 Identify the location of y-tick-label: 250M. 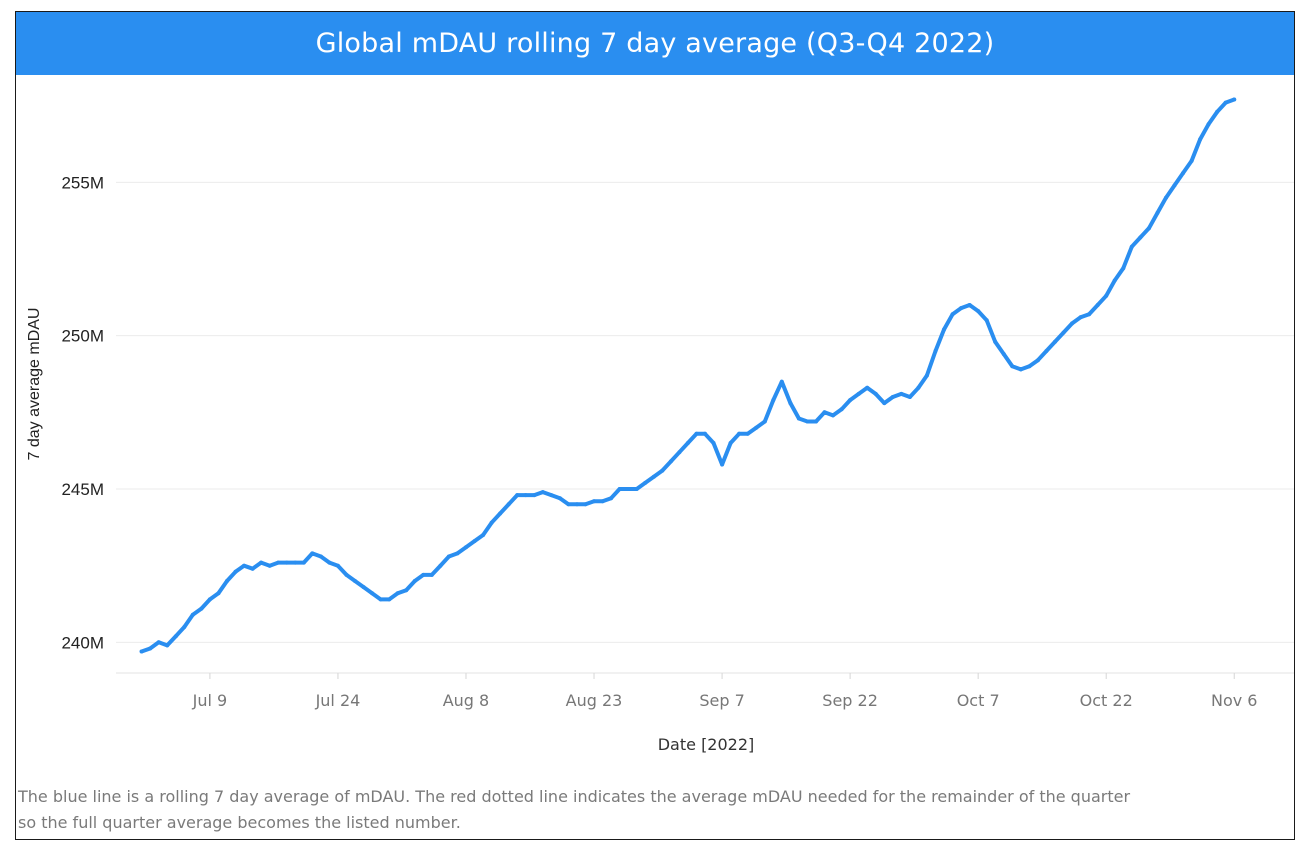
(82, 336).